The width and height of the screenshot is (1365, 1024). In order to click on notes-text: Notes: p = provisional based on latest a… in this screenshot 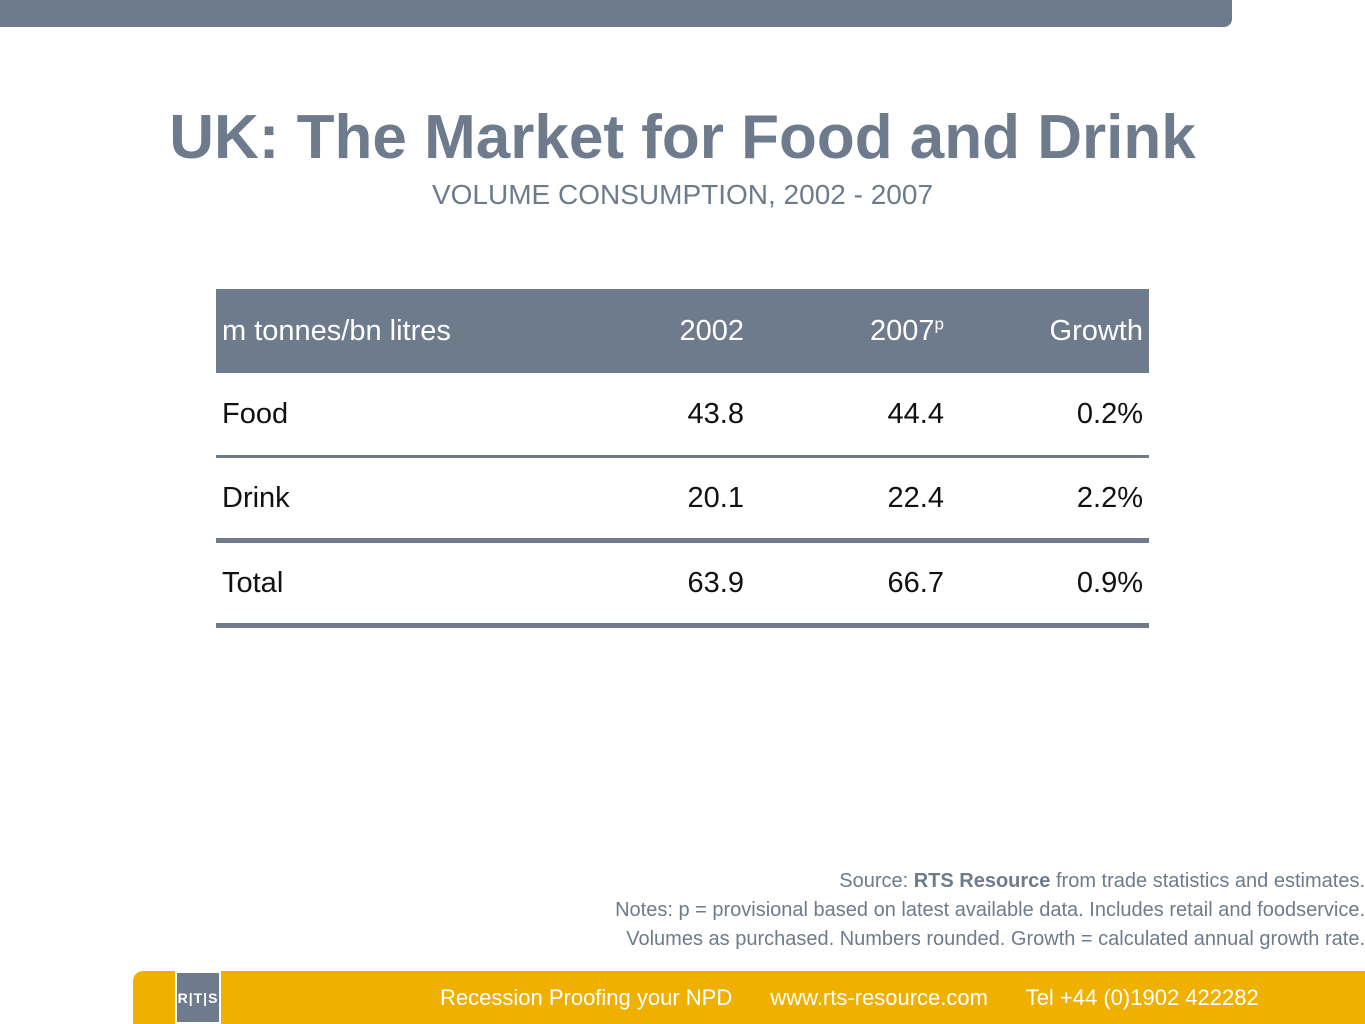, I will do `click(990, 924)`.